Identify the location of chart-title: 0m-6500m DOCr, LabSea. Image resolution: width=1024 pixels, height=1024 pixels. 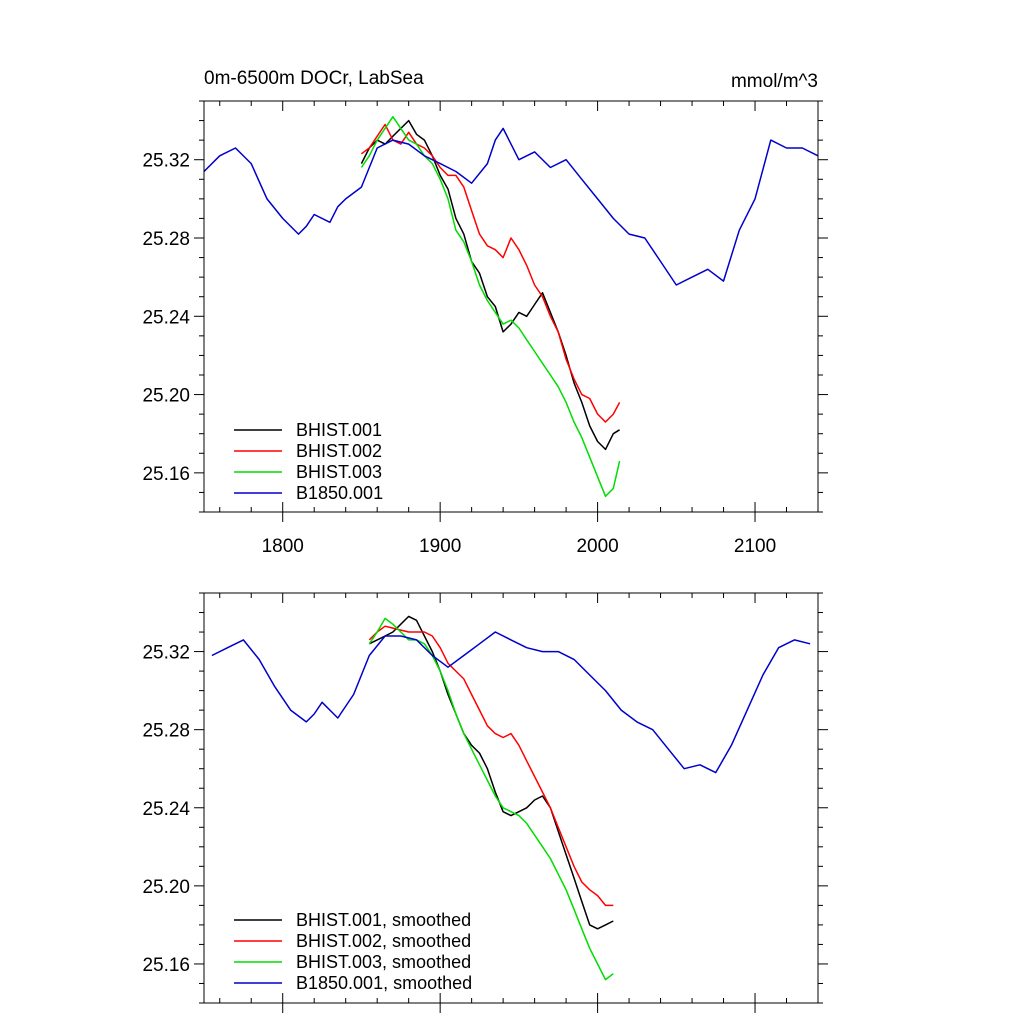
(314, 78).